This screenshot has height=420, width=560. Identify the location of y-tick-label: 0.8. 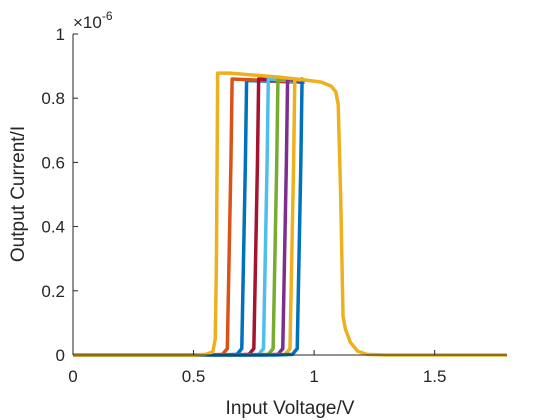
(53, 98).